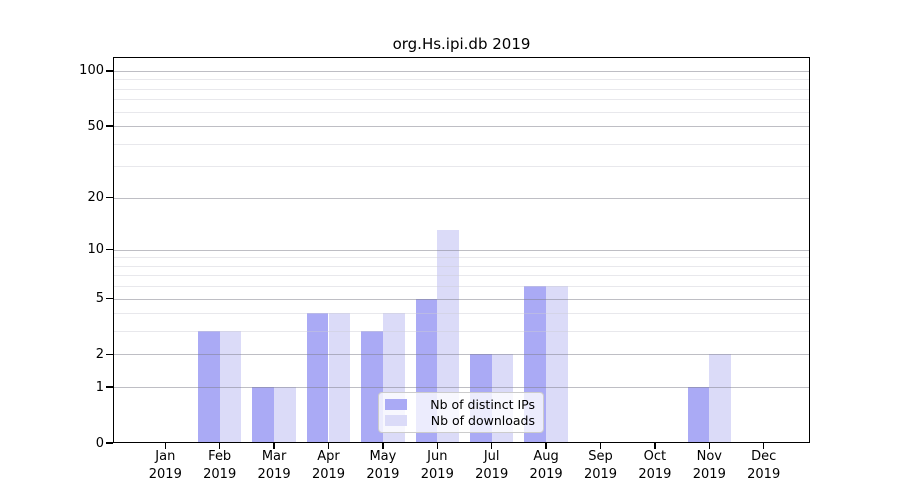 The height and width of the screenshot is (500, 900). Describe the element at coordinates (328, 446) in the screenshot. I see `x-tick-mark-apr` at that location.